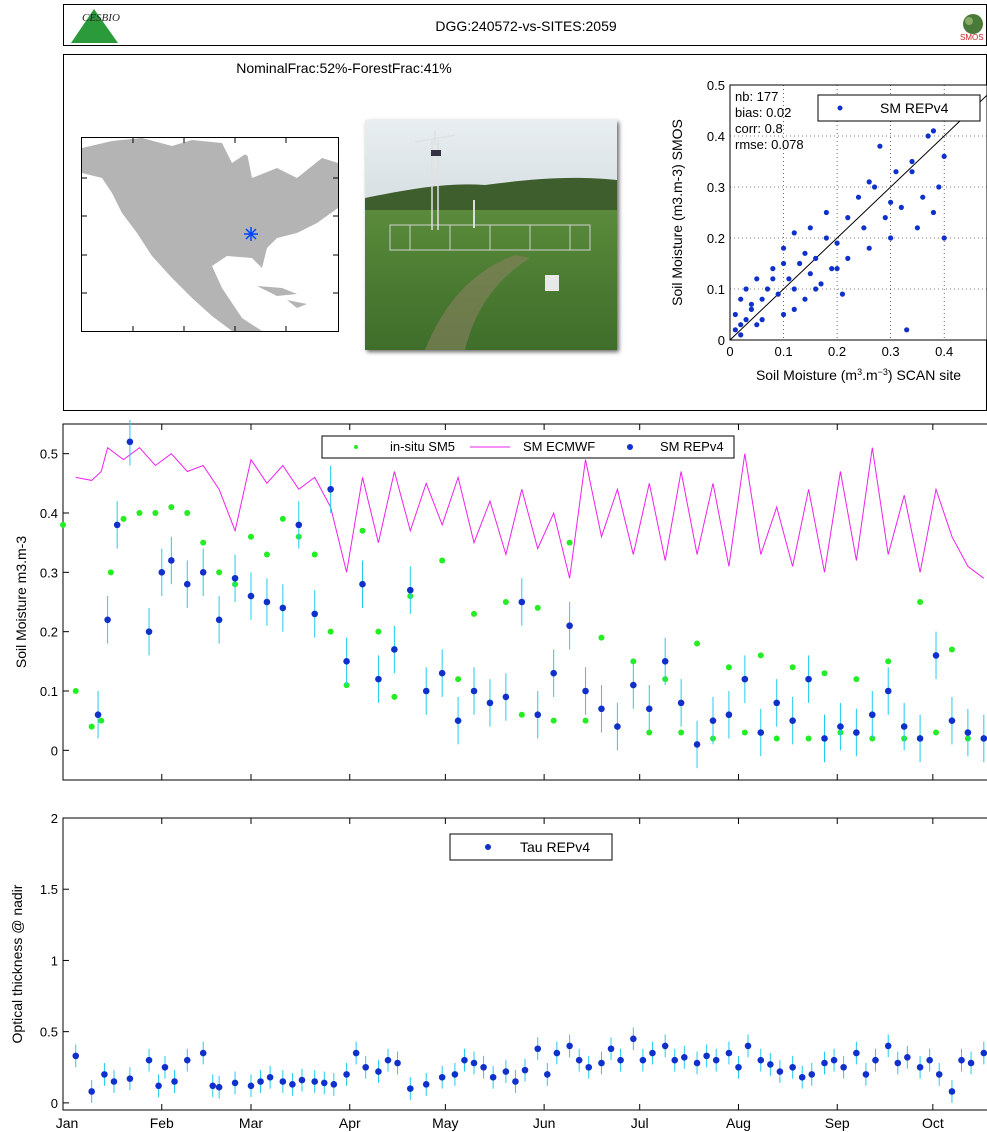  What do you see at coordinates (837, 351) in the screenshot?
I see `scatter-xtick-label: 0.2` at bounding box center [837, 351].